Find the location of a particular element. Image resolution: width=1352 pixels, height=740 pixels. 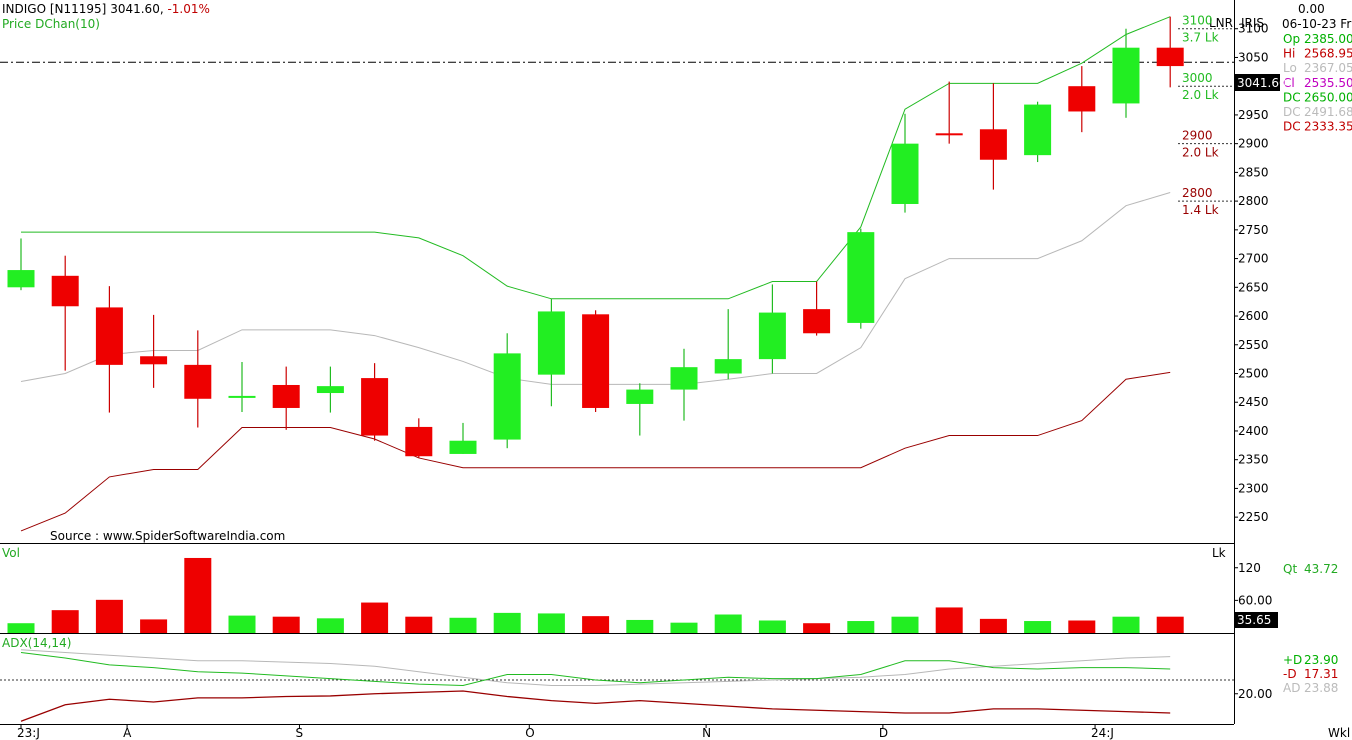

price-tick-label: 2250 is located at coordinates (1253, 517).